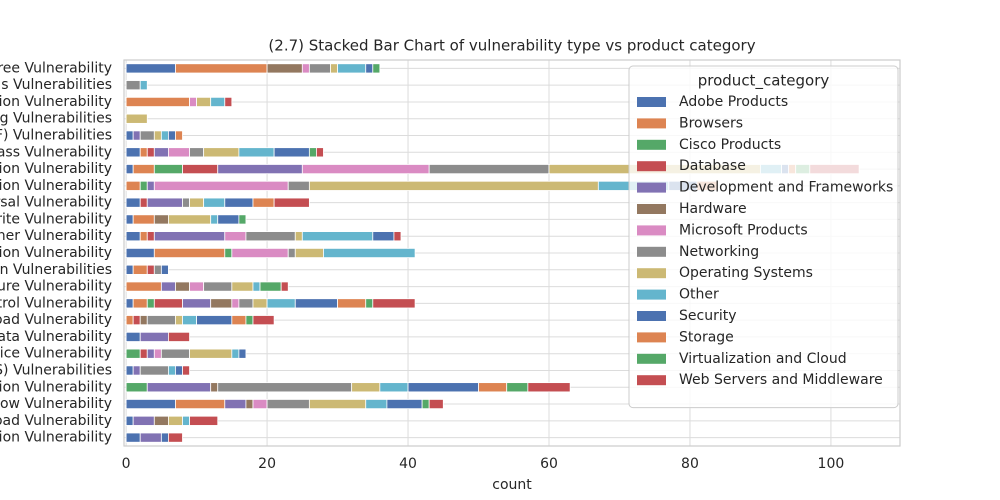 The height and width of the screenshot is (500, 1000). I want to click on legend-label: Web Servers and Middleware, so click(781, 380).